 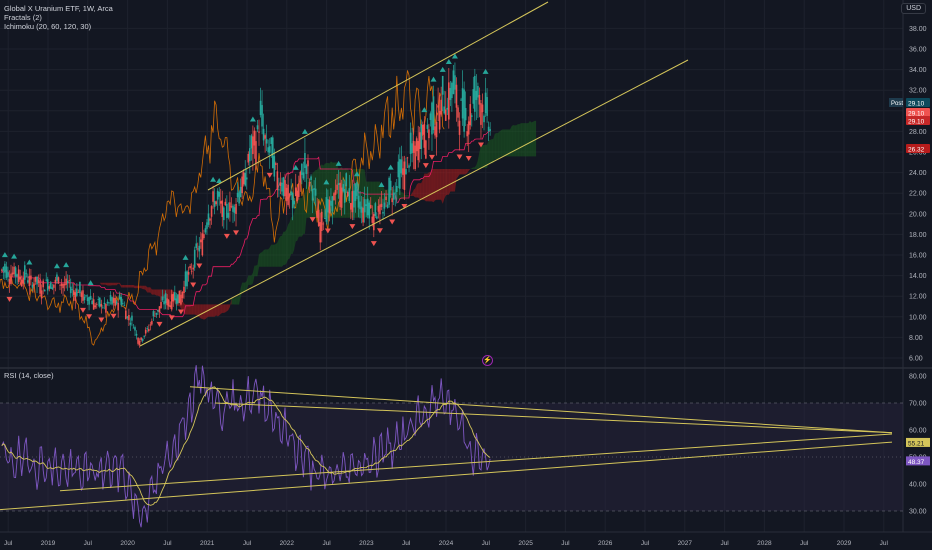 What do you see at coordinates (916, 338) in the screenshot?
I see `price-tick-label: 8.00` at bounding box center [916, 338].